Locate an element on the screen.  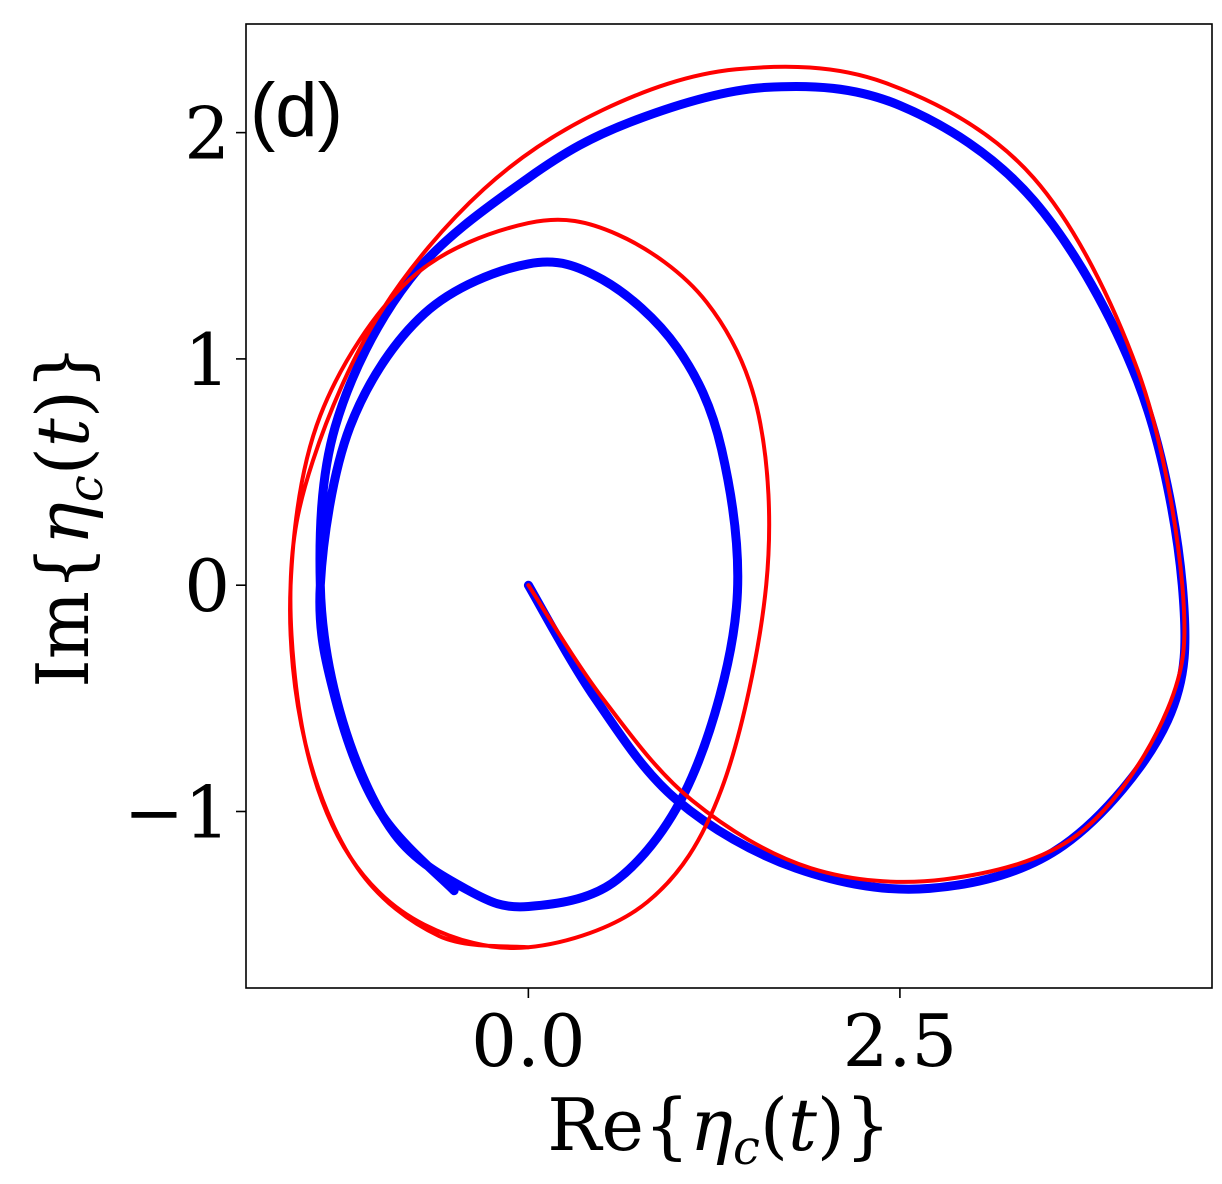
y-tick-label: 2 is located at coordinates (207, 134).